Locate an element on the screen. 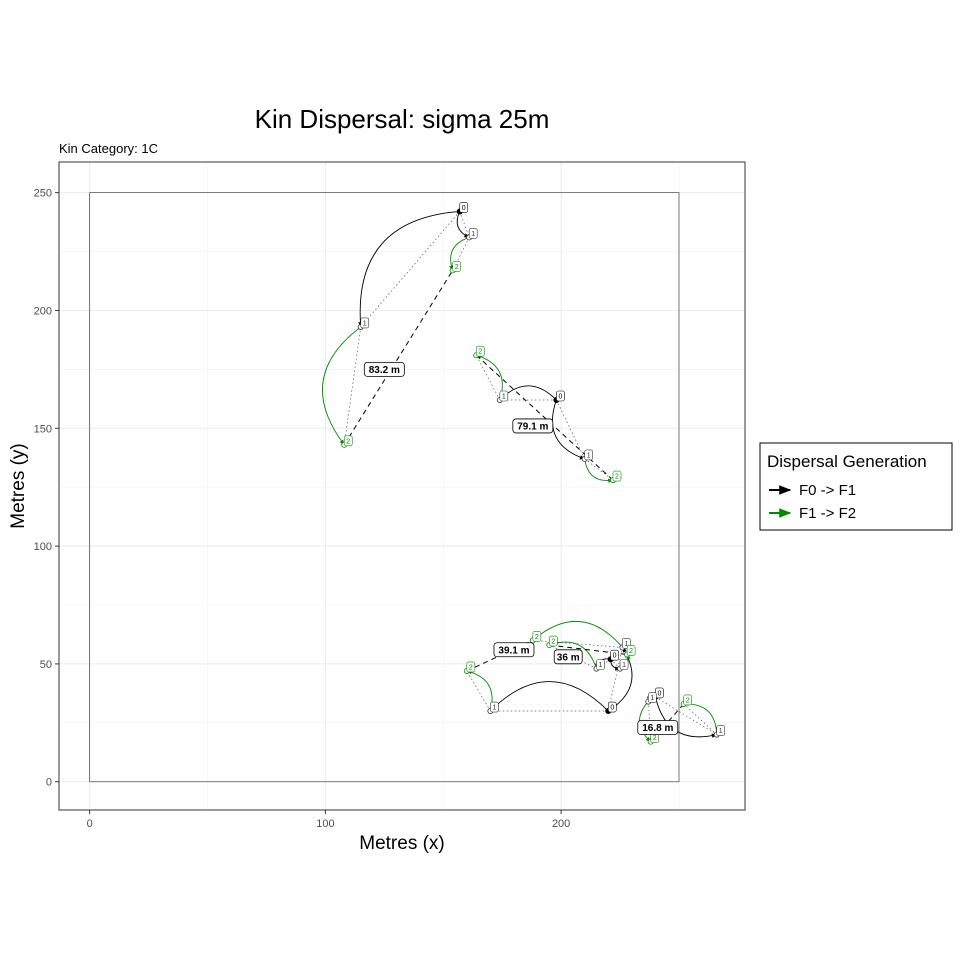 This screenshot has width=960, height=960. legend: Dispersal Generation F0 -> F1 F1 -> F2 is located at coordinates (856, 486).